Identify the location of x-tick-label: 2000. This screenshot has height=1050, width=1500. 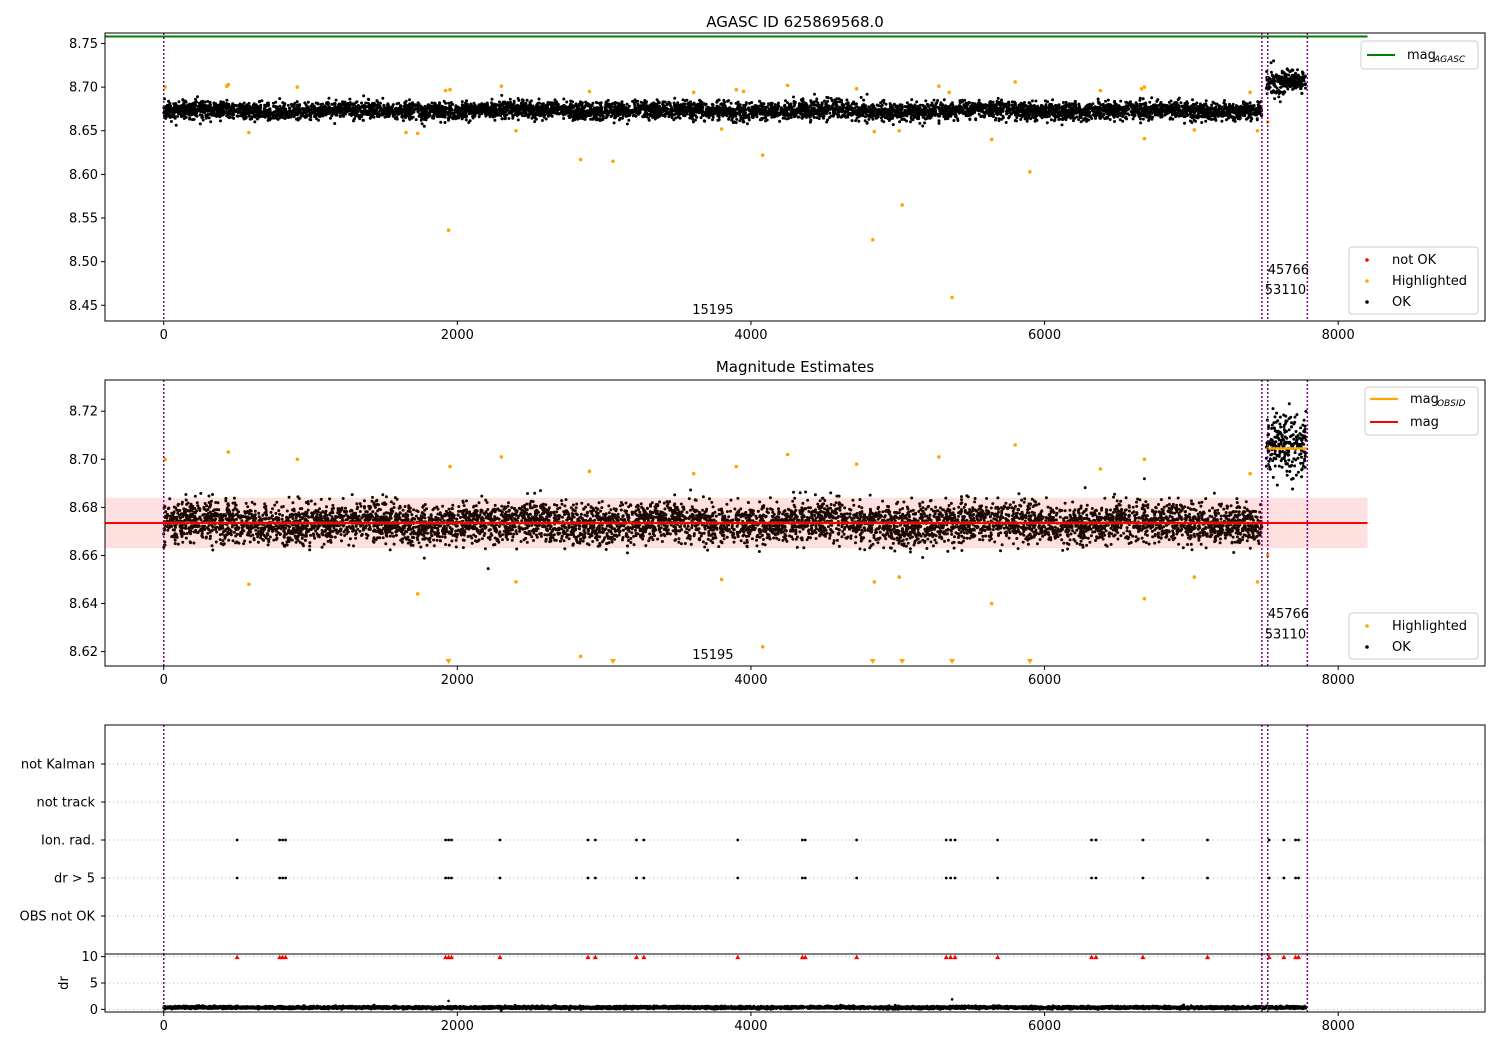
(457, 335).